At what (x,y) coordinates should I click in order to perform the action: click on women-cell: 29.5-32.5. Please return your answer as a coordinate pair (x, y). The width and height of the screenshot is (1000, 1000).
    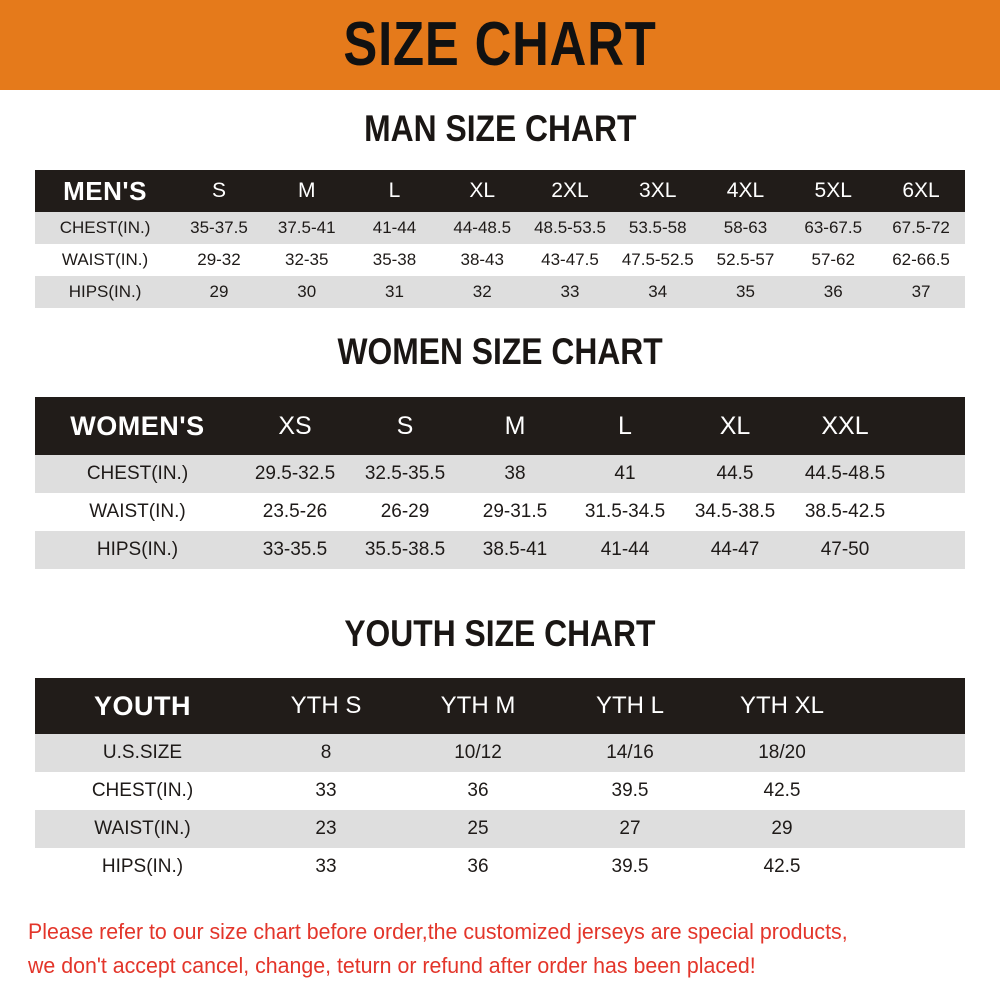
    Looking at the image, I should click on (295, 473).